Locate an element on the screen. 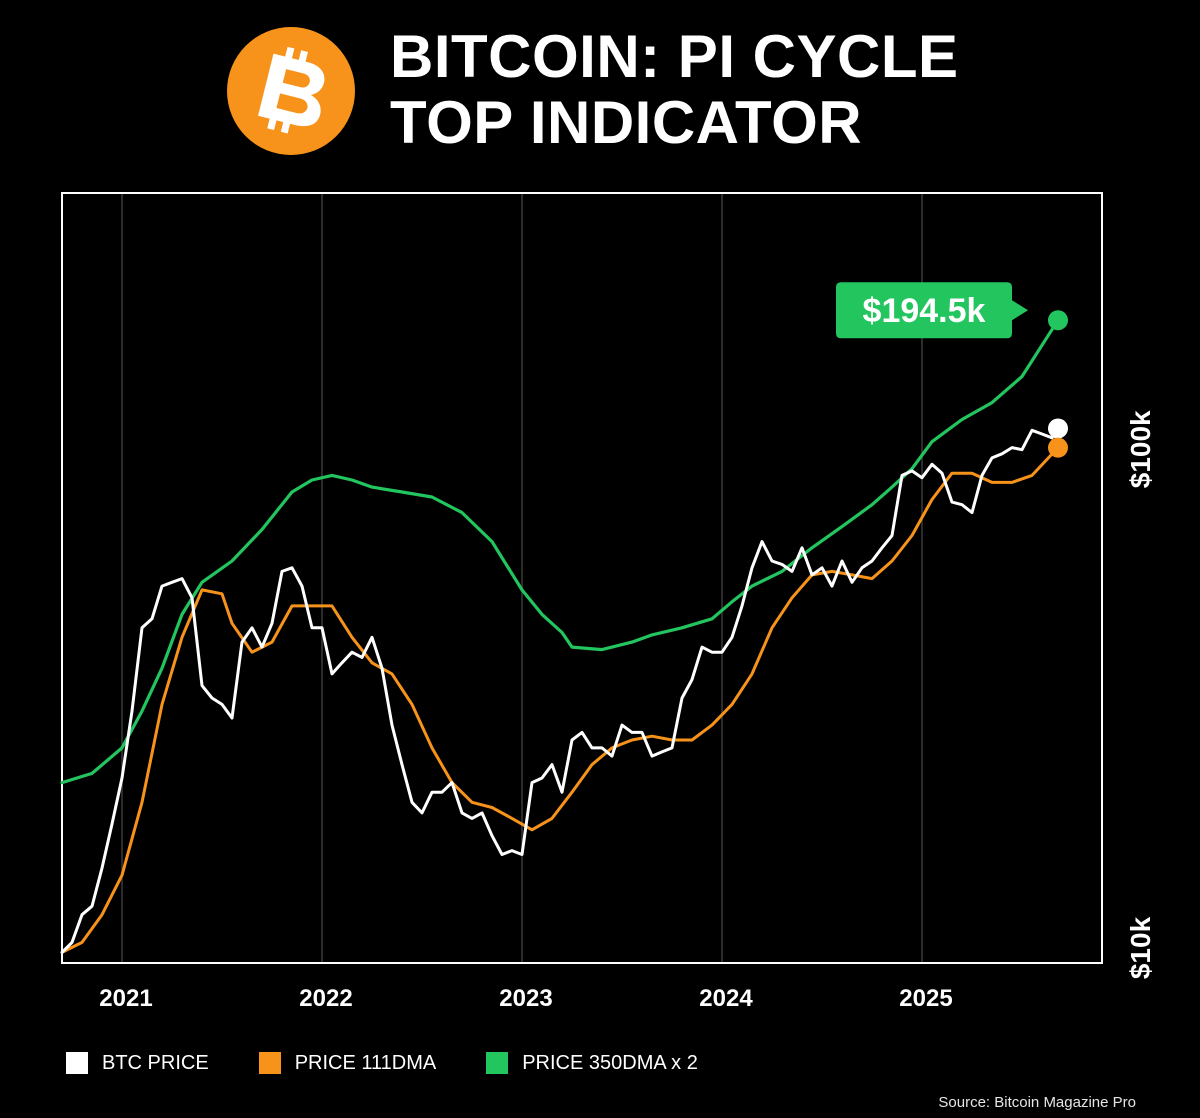 The image size is (1200, 1118). bitcoin-logo-icon is located at coordinates (291, 91).